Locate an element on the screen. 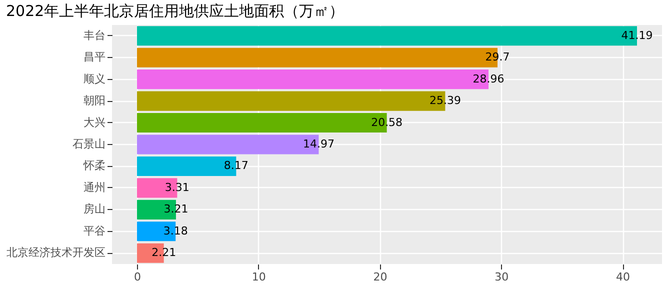 The image size is (672, 288). x-tick-label: 40 is located at coordinates (623, 277).